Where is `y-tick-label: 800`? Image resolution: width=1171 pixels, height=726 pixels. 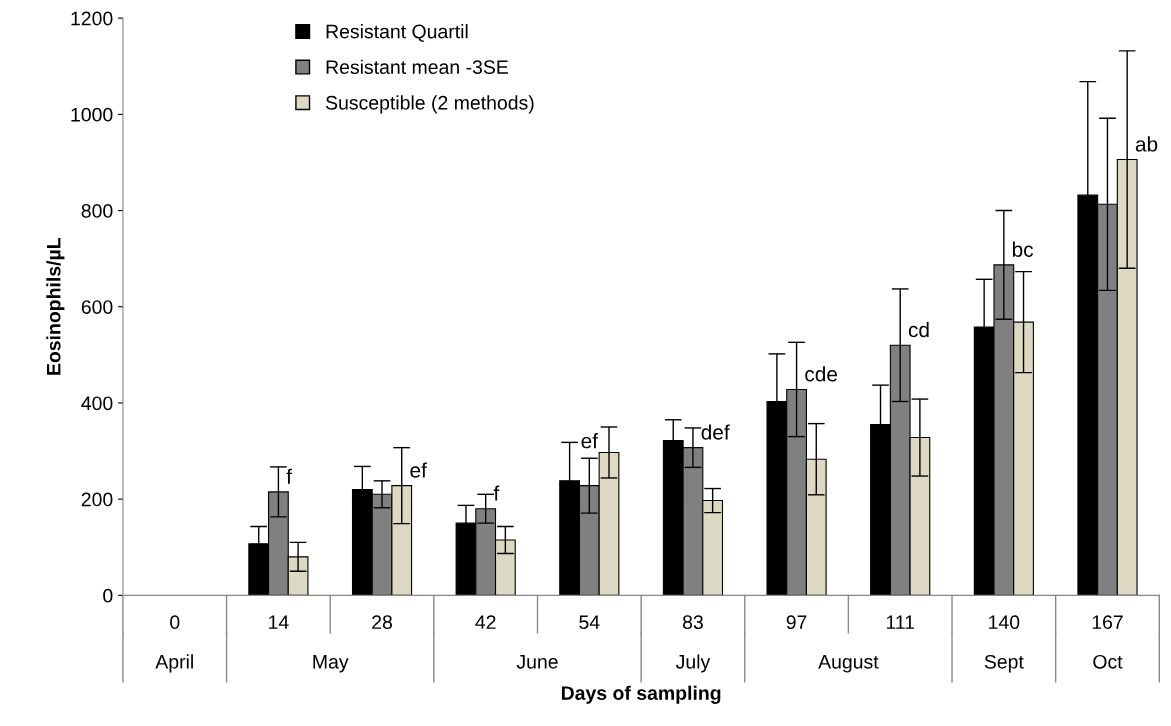 y-tick-label: 800 is located at coordinates (97, 211).